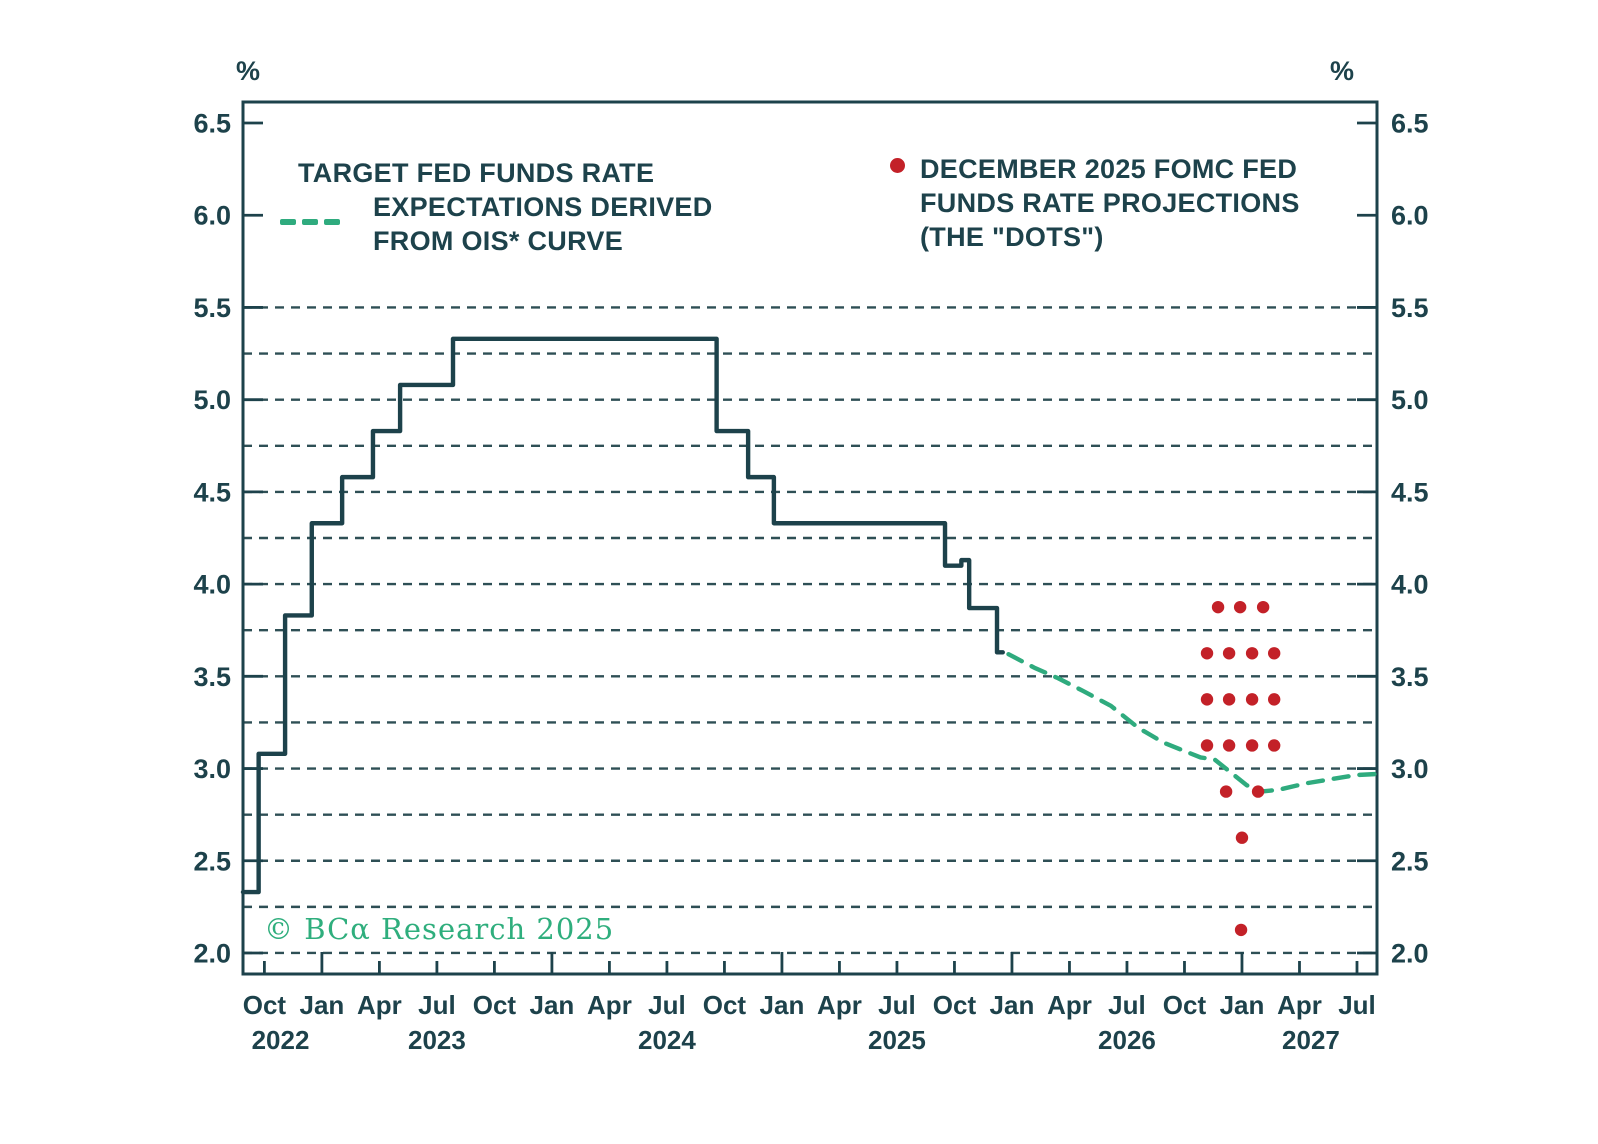  What do you see at coordinates (212, 769) in the screenshot?
I see `y-axis-label-left: 3.0` at bounding box center [212, 769].